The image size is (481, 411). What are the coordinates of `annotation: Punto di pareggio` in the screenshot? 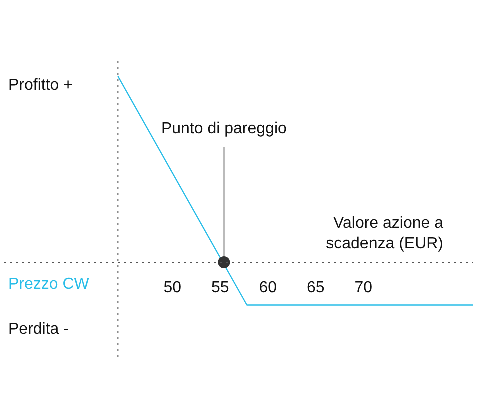 It's located at (224, 129).